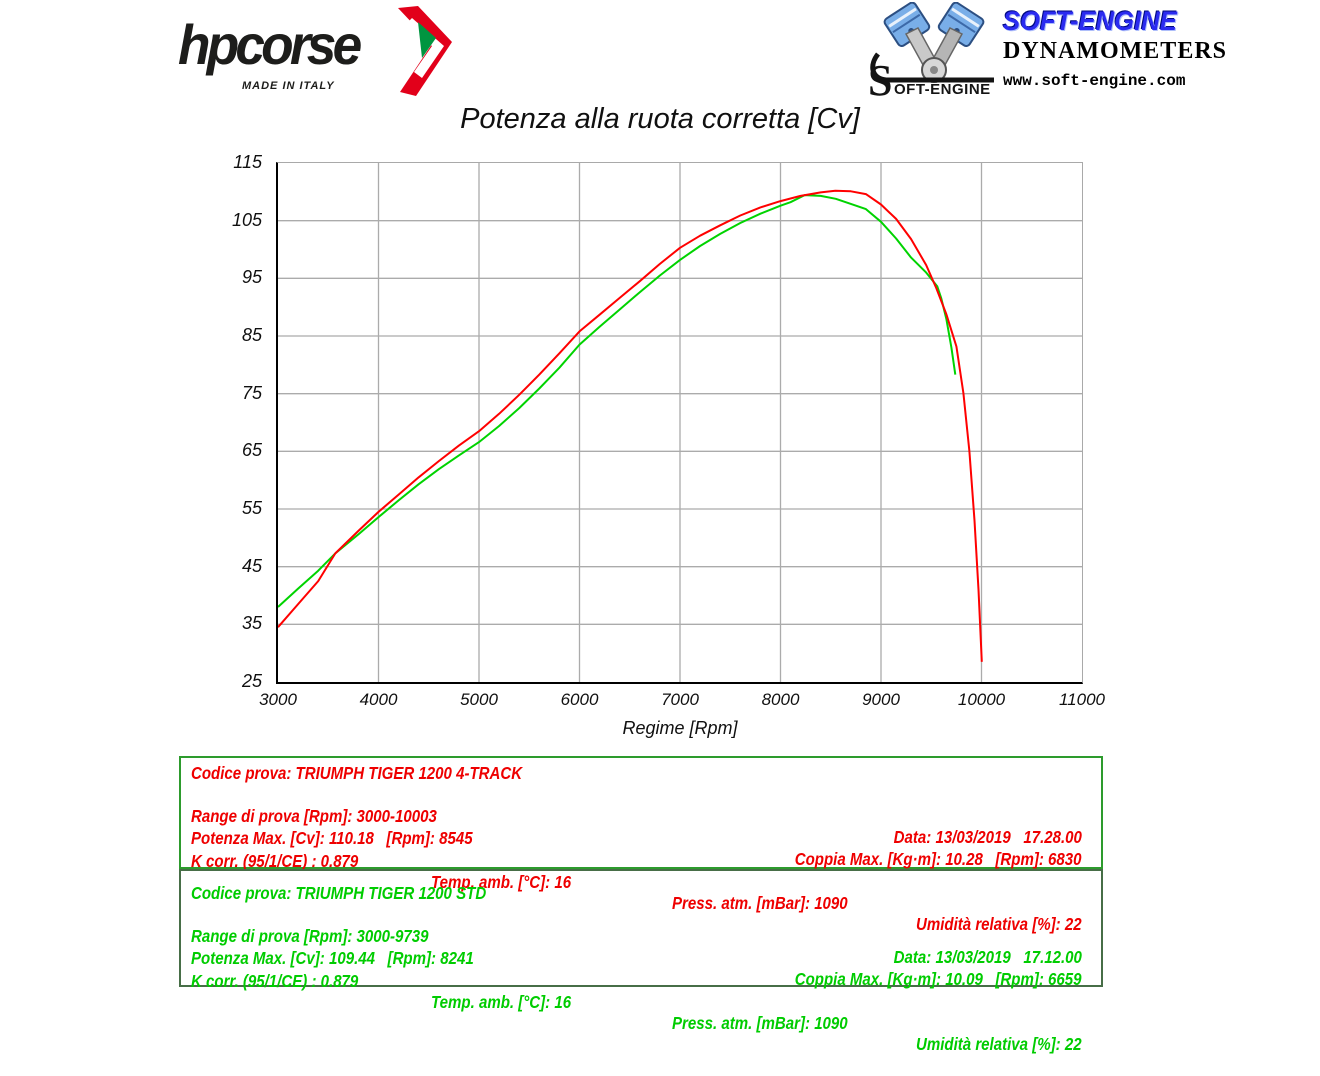 Image resolution: width=1320 pixels, height=1076 pixels. What do you see at coordinates (278, 699) in the screenshot?
I see `x-tick-label: 3000` at bounding box center [278, 699].